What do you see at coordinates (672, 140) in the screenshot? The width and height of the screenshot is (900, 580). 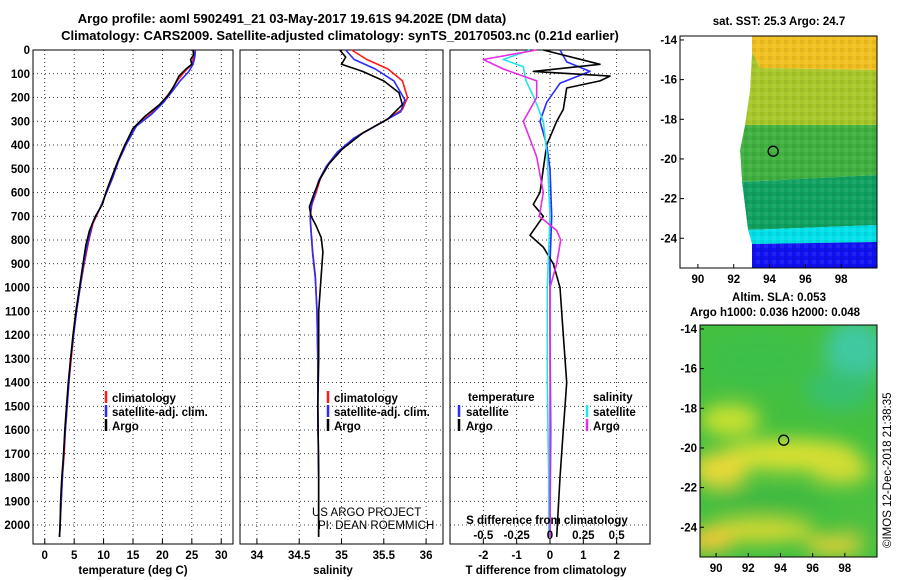 I see `sst-latitude-labels: -14 -16 -18 -20 -22 -24` at bounding box center [672, 140].